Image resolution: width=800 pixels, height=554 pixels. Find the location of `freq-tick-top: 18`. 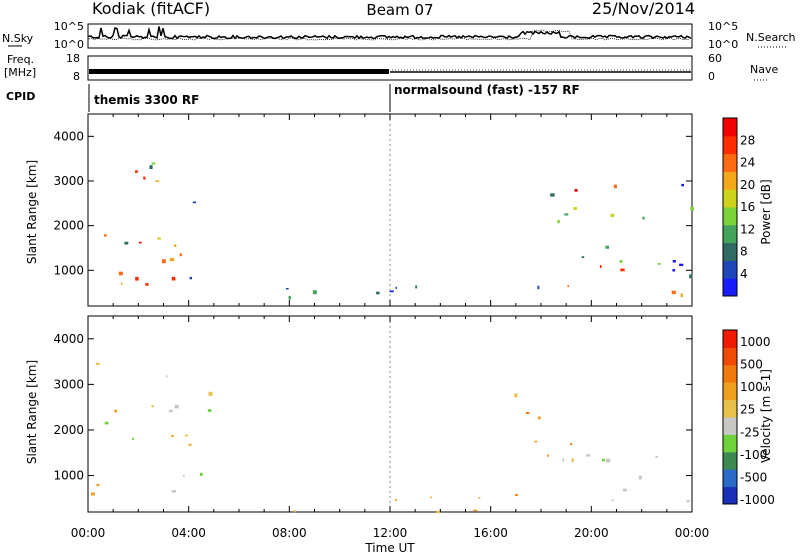

freq-tick-top: 18 is located at coordinates (73, 58).